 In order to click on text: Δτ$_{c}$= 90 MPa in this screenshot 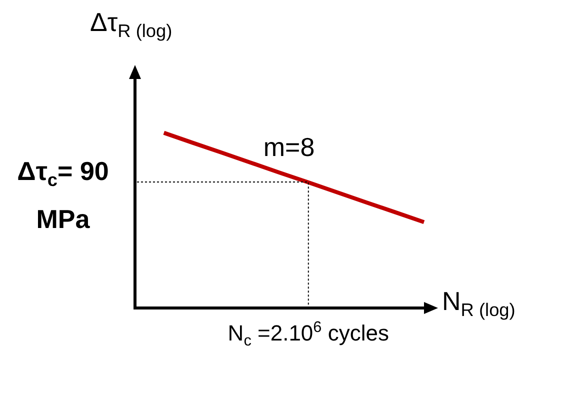, I will do `click(63, 195)`.